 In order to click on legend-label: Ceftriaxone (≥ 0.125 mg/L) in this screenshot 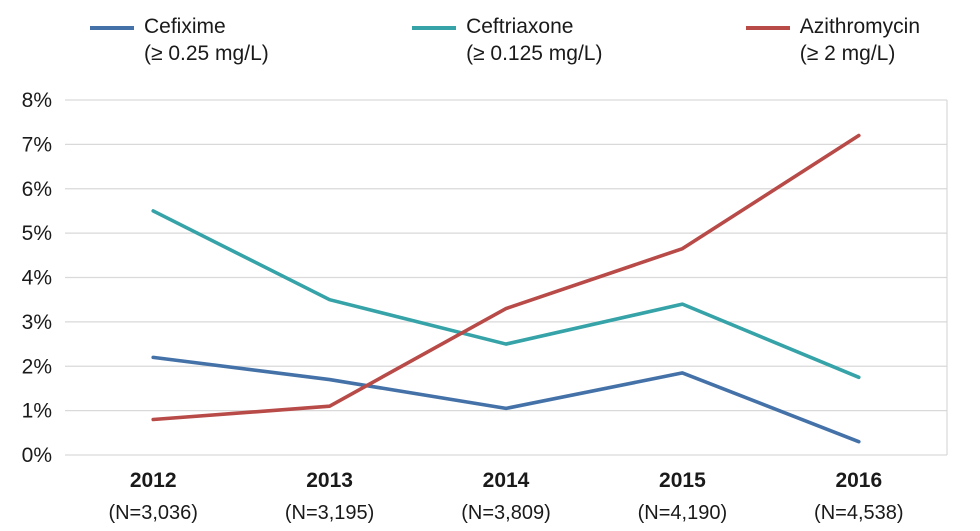, I will do `click(534, 41)`.